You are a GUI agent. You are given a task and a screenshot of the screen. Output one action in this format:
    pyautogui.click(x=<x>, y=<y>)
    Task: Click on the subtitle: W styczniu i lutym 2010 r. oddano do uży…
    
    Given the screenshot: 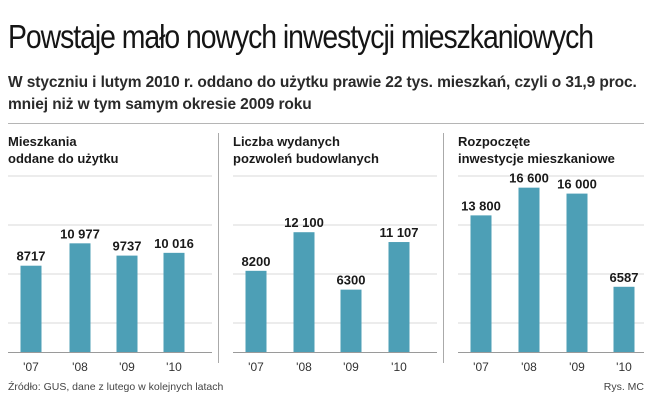 What is the action you would take?
    pyautogui.click(x=322, y=93)
    